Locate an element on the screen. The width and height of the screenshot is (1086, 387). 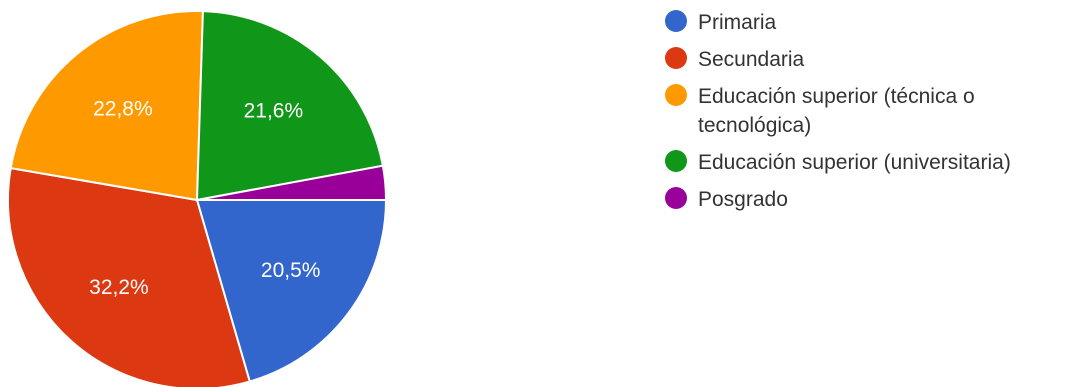
slice-label-primaria: 20,5% is located at coordinates (291, 270).